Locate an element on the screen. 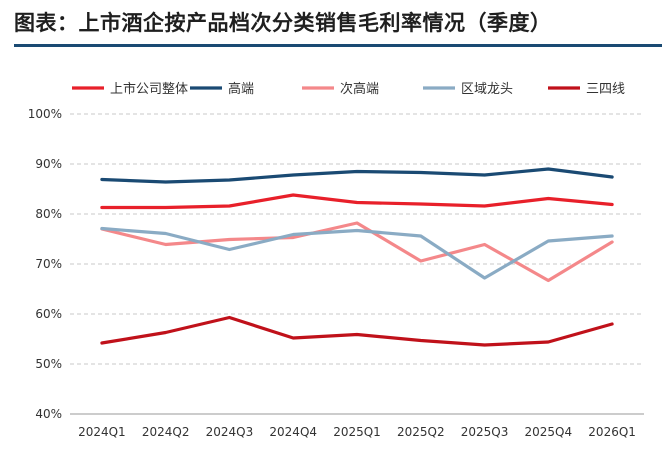 Image resolution: width=672 pixels, height=454 pixels. x-tick-label-2025Q4: 2025Q4 is located at coordinates (549, 432).